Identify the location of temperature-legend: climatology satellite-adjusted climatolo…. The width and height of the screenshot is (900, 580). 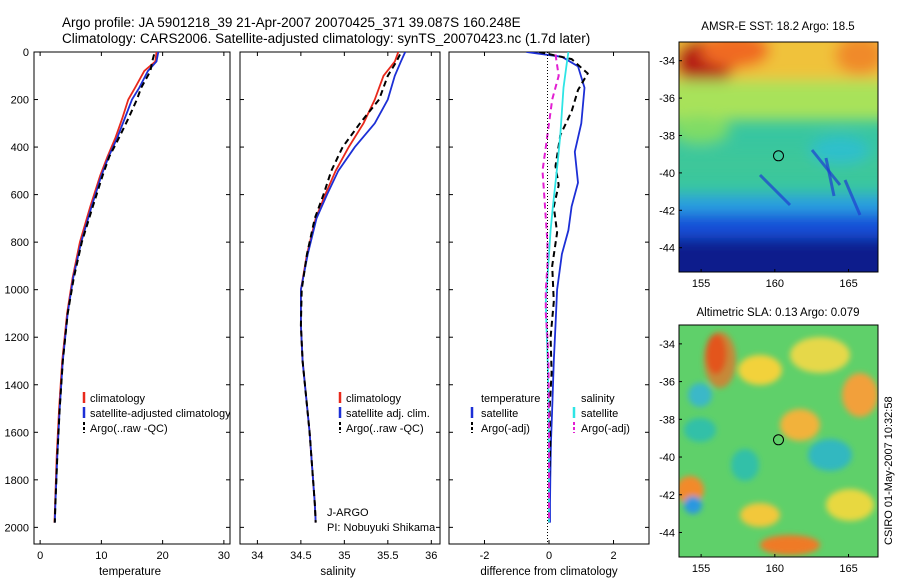
(156, 413).